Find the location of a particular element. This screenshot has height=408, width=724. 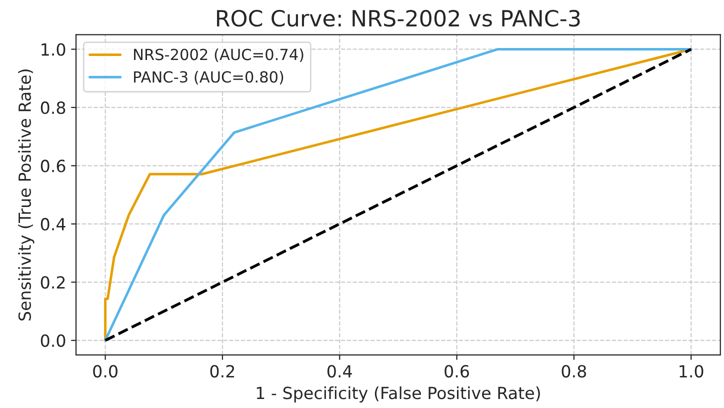

x-tick-label: 0.8 is located at coordinates (574, 371).